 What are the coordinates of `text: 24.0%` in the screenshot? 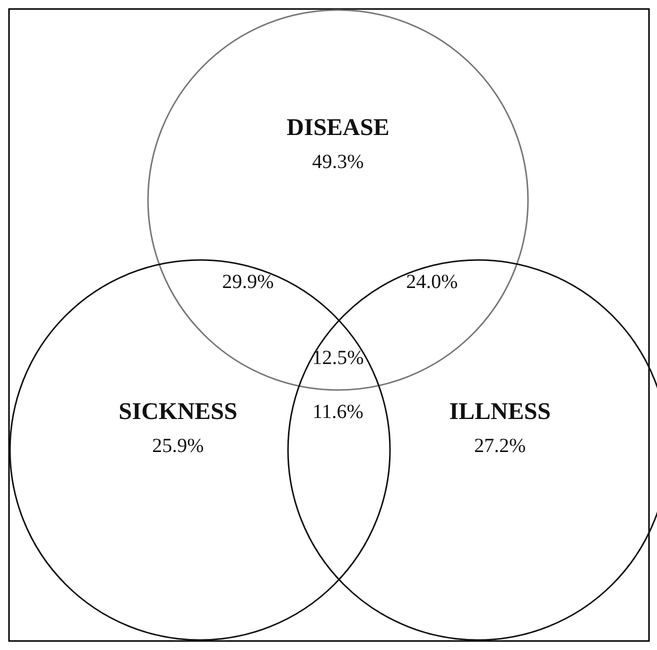 It's located at (432, 282).